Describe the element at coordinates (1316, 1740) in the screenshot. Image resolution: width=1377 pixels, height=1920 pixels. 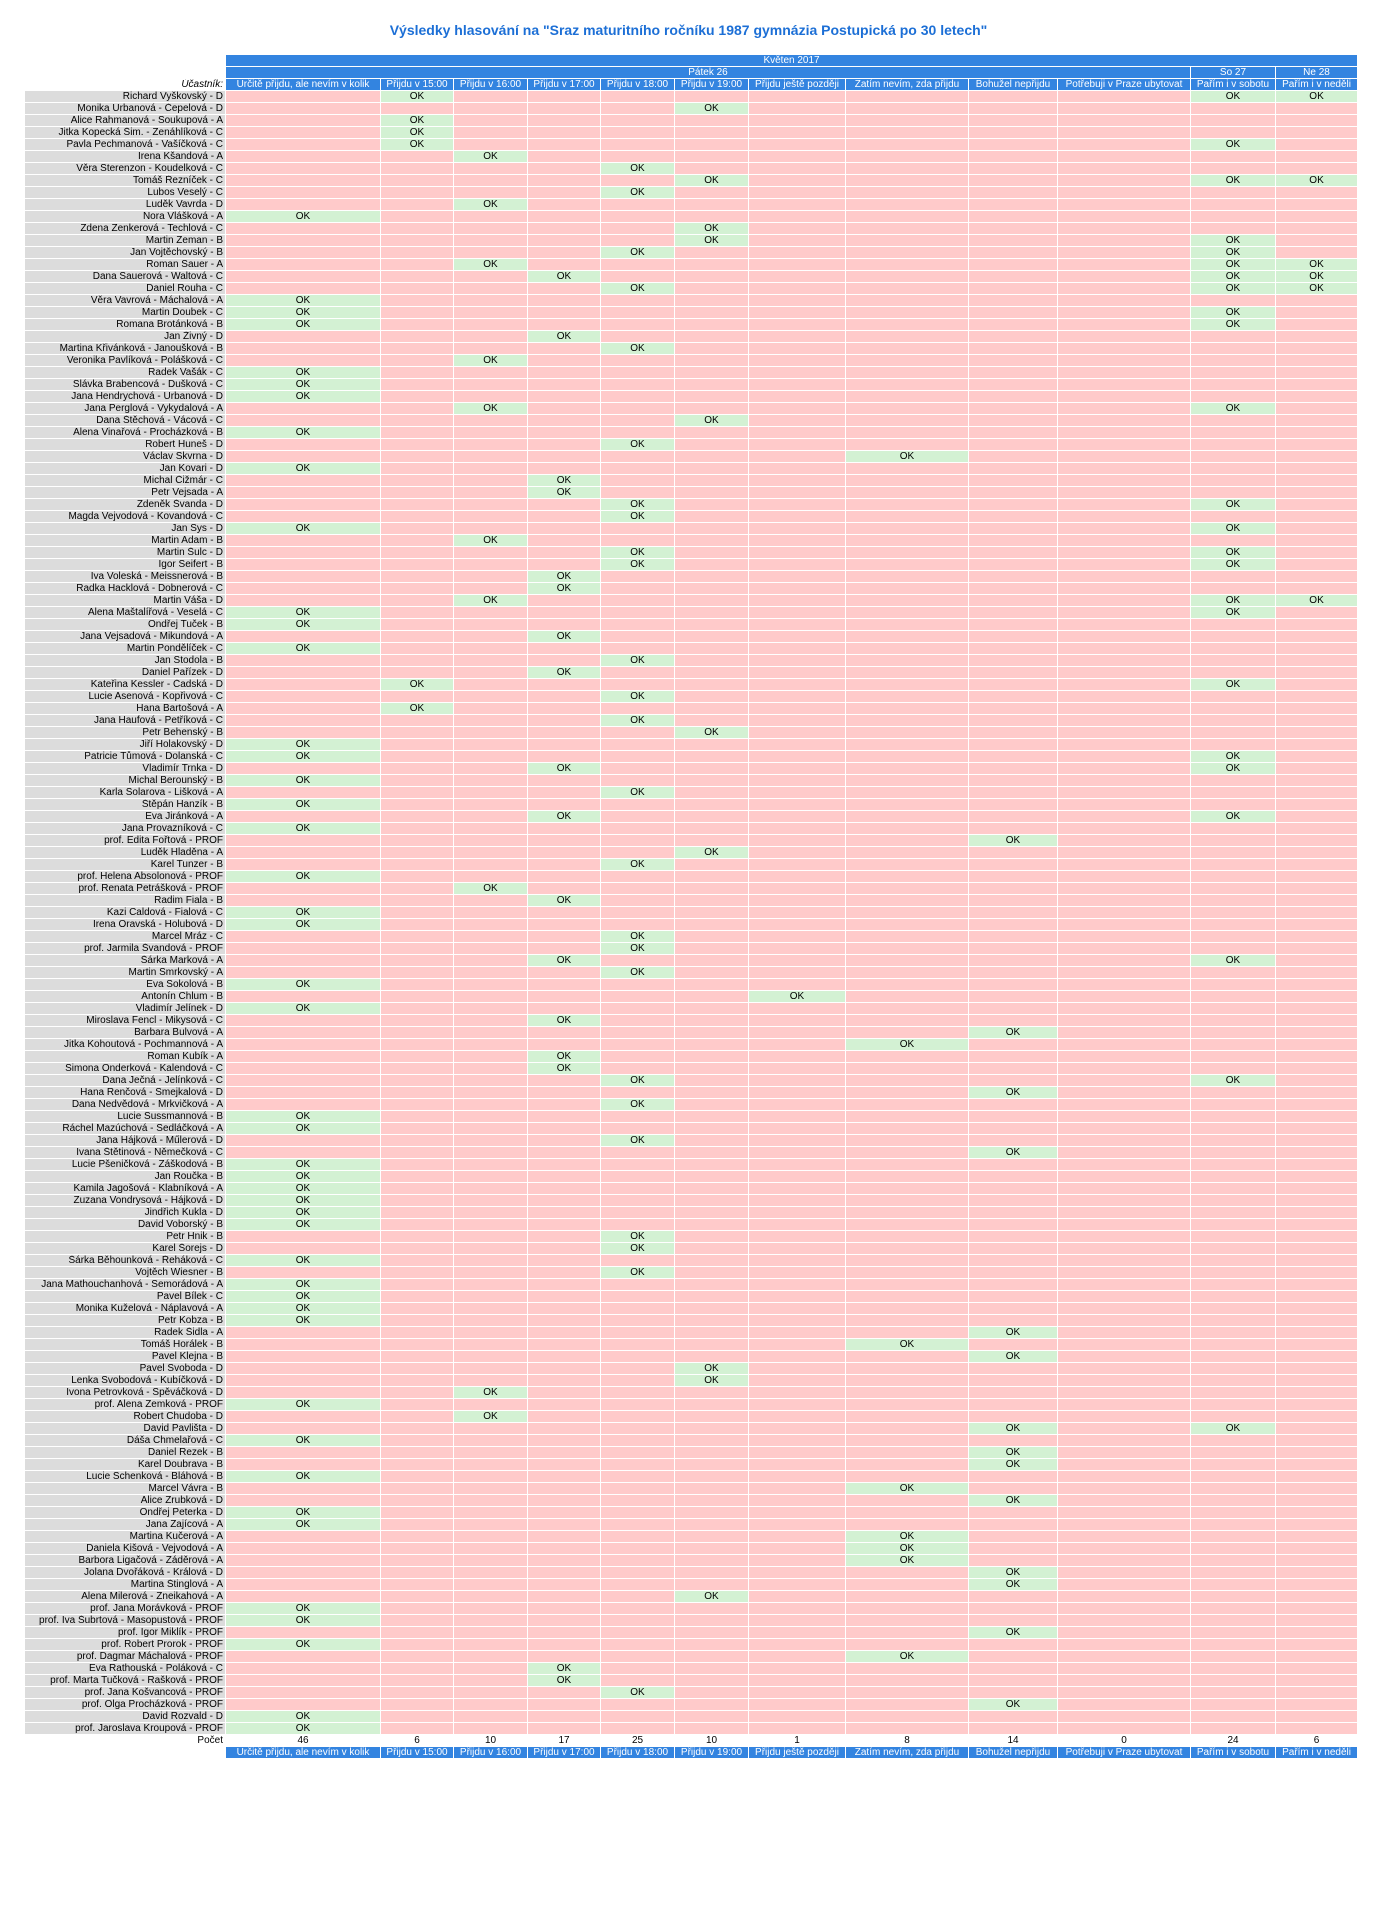
I see `vote-count: 6` at that location.